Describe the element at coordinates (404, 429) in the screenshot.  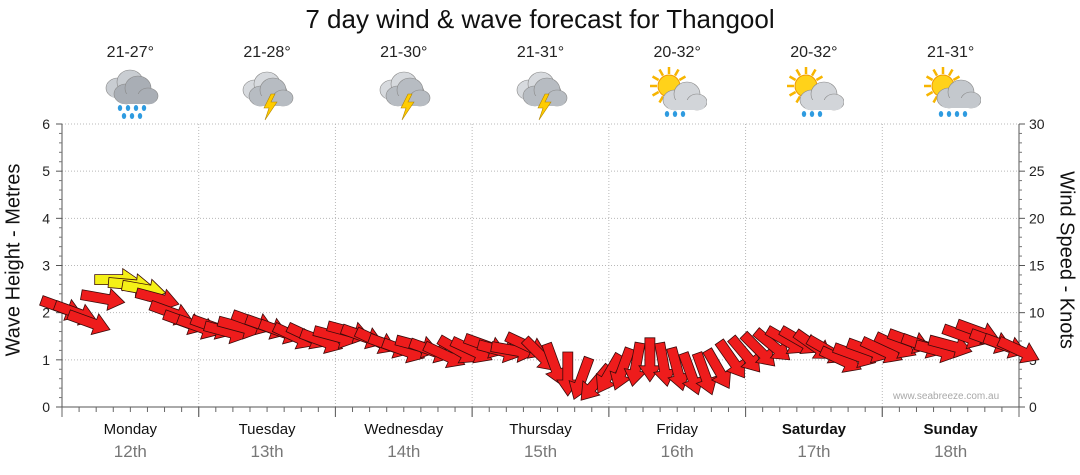
I see `day-label: Wednesday` at that location.